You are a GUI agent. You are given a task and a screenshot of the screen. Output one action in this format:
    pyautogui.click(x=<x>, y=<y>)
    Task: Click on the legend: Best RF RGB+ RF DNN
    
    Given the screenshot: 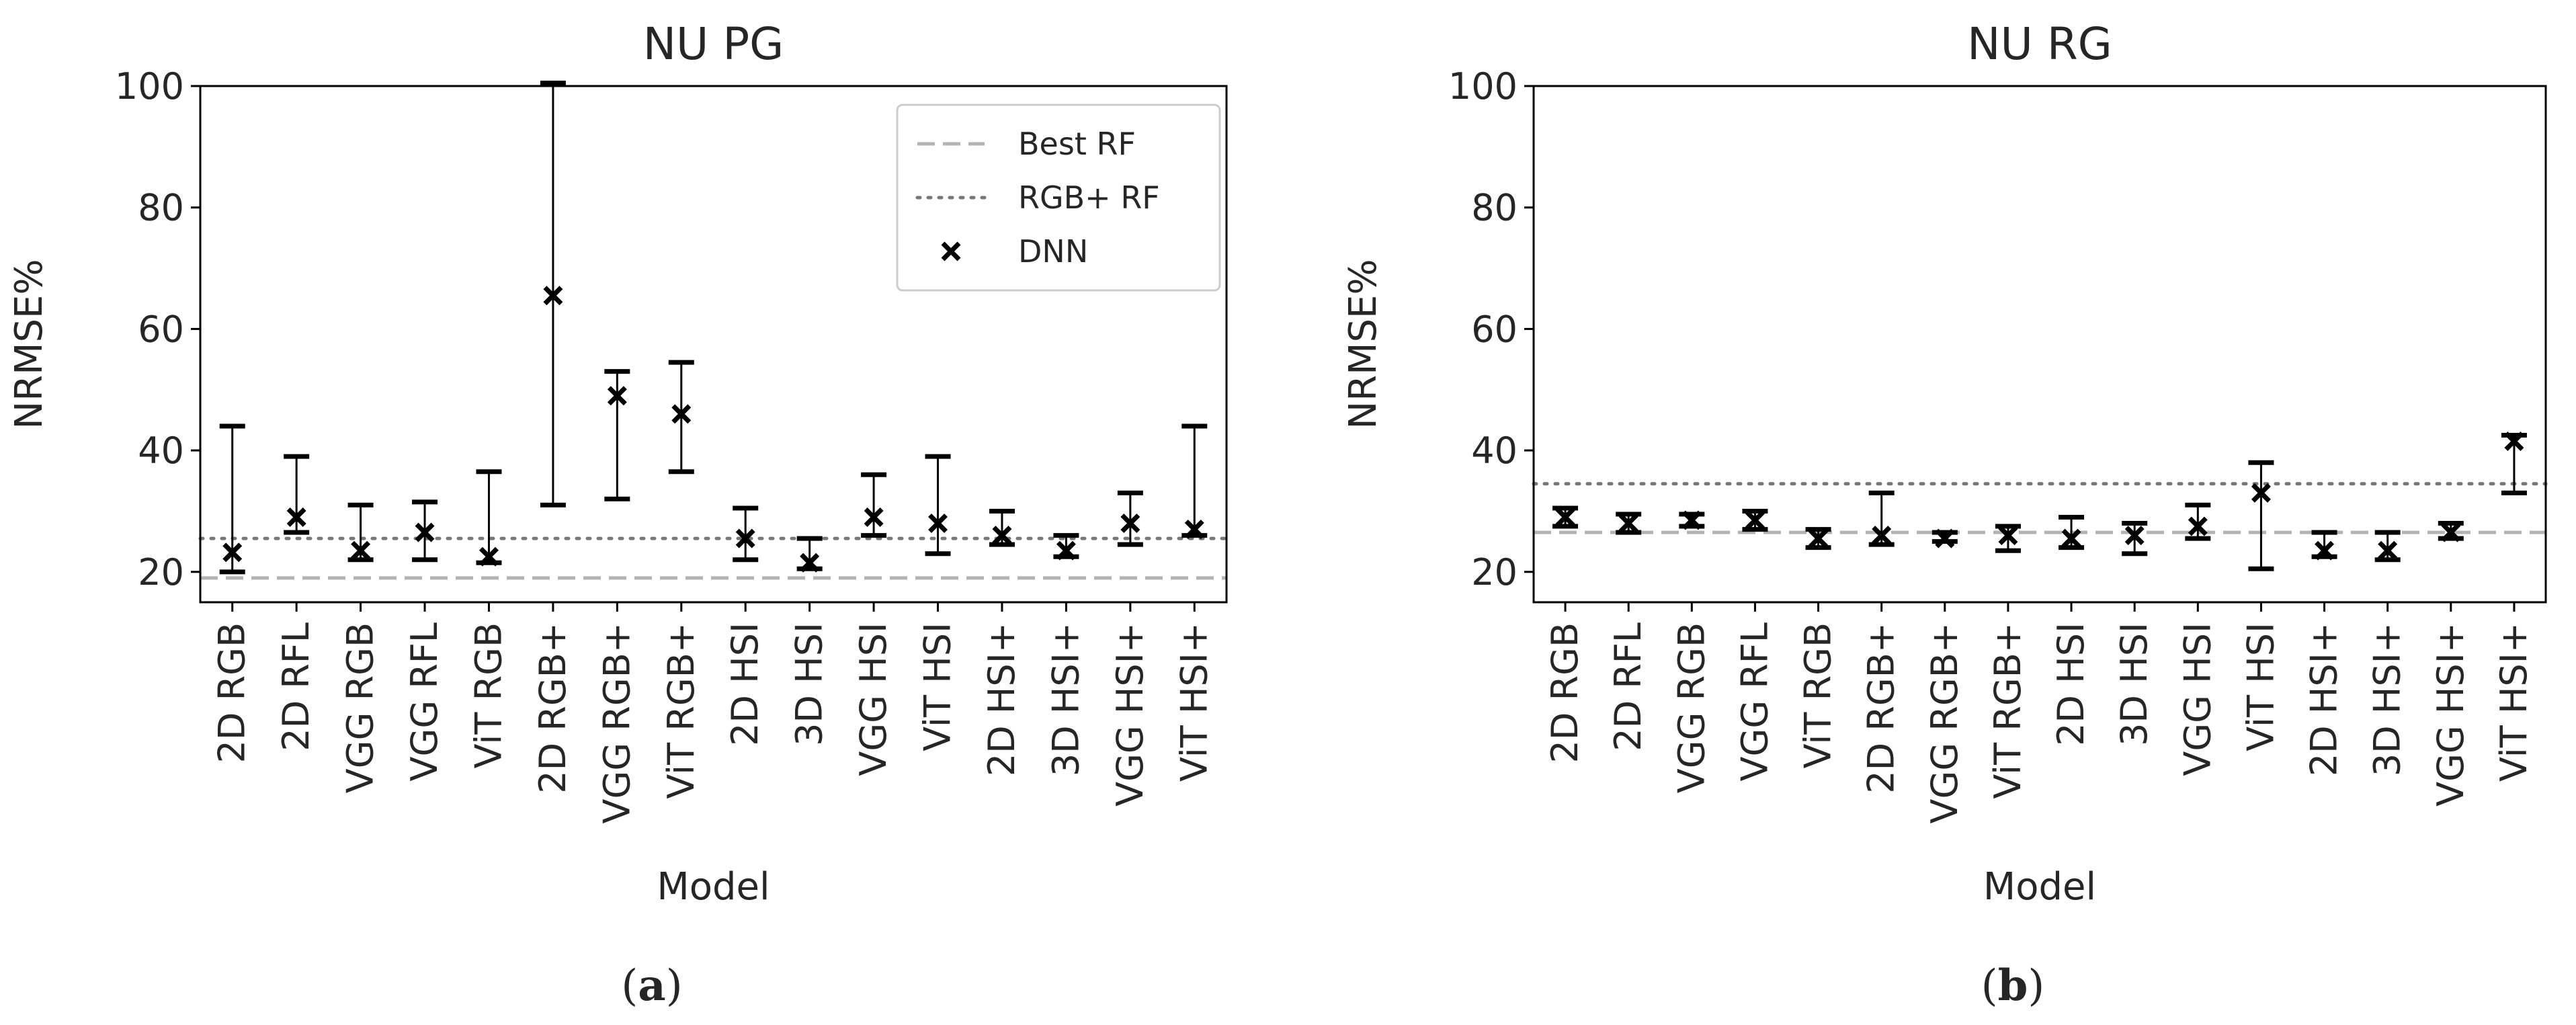 What is the action you would take?
    pyautogui.click(x=1058, y=198)
    